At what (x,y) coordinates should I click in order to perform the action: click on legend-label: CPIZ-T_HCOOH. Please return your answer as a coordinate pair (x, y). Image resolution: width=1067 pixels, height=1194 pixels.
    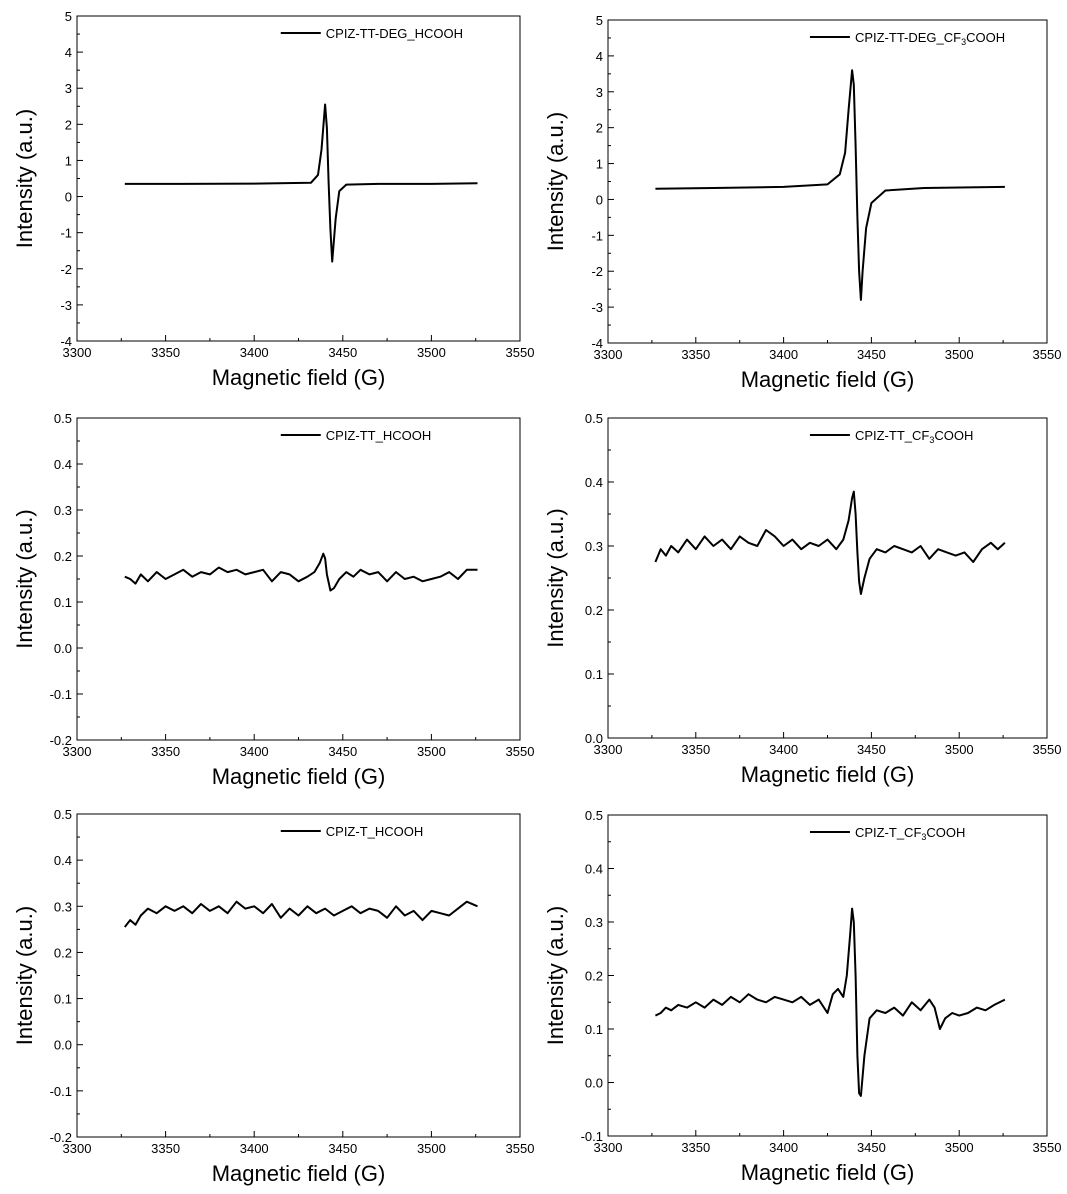
    Looking at the image, I should click on (375, 831).